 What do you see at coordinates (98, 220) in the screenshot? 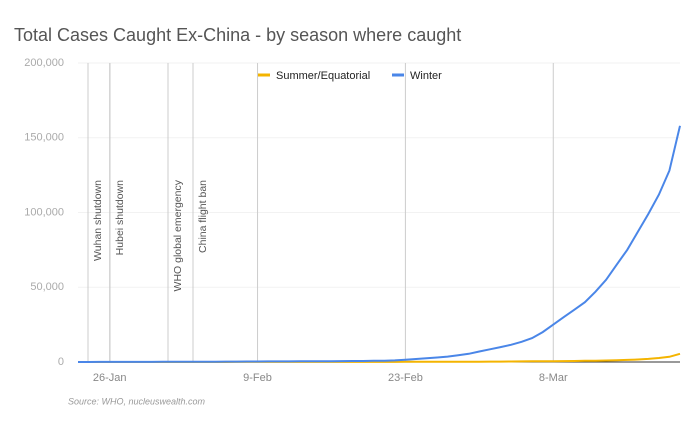
I see `annotation: Wuhan shutdown` at bounding box center [98, 220].